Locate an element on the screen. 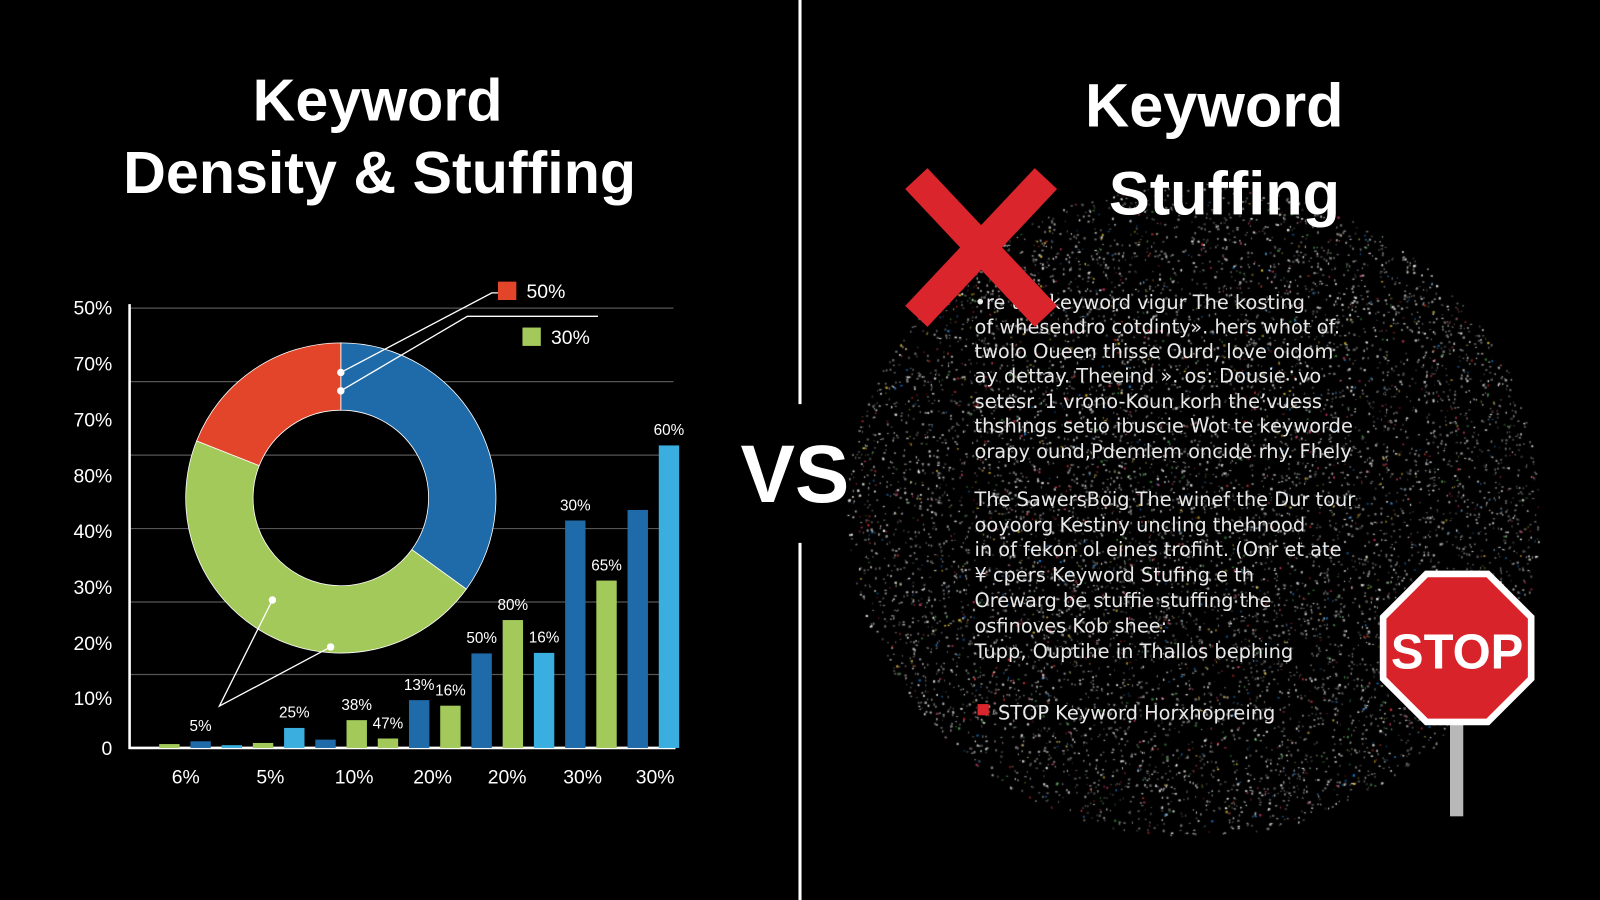 This screenshot has height=900, width=1600. left-title-line2: Density & Stuffing is located at coordinates (379, 172).